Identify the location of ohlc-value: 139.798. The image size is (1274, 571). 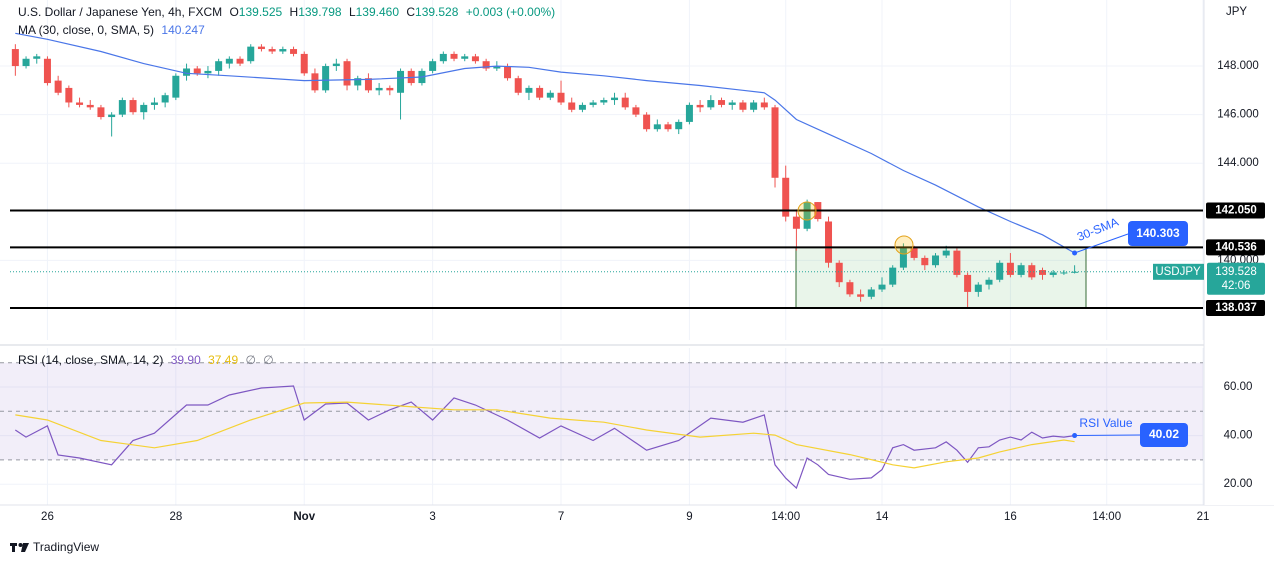
(320, 12).